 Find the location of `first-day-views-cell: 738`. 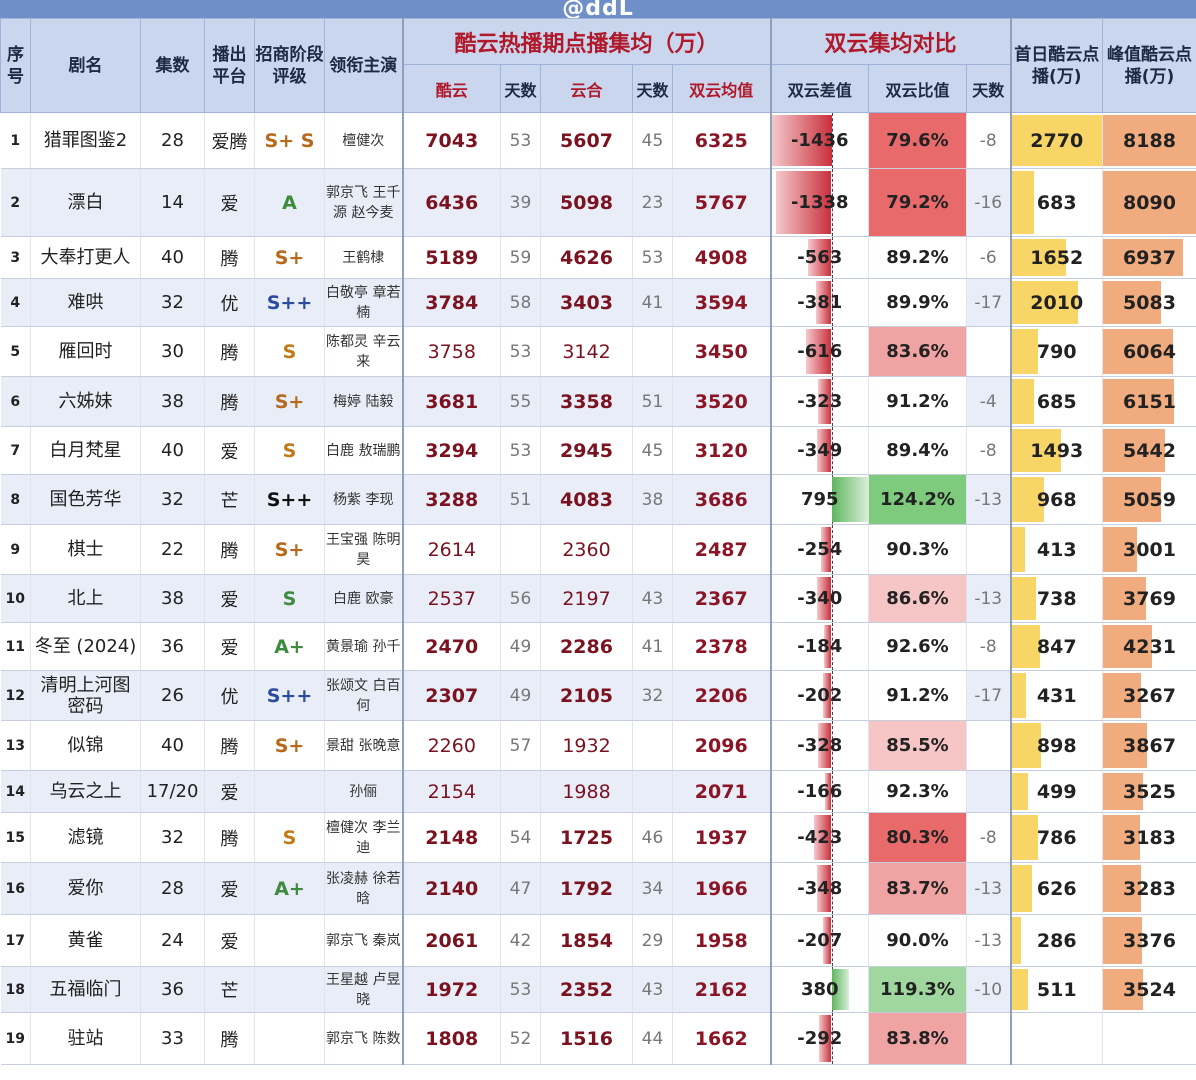

first-day-views-cell: 738 is located at coordinates (1056, 598).